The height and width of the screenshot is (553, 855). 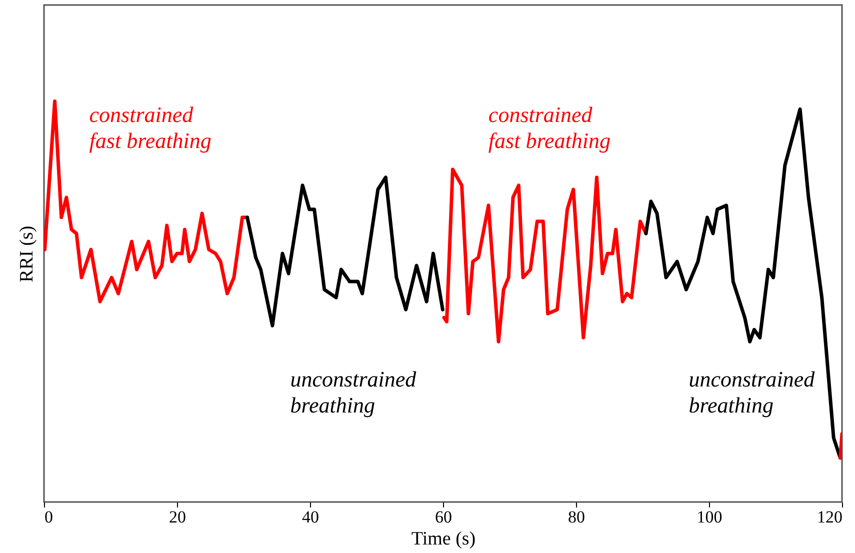 I want to click on x-axis-title: Time (s), so click(x=443, y=539).